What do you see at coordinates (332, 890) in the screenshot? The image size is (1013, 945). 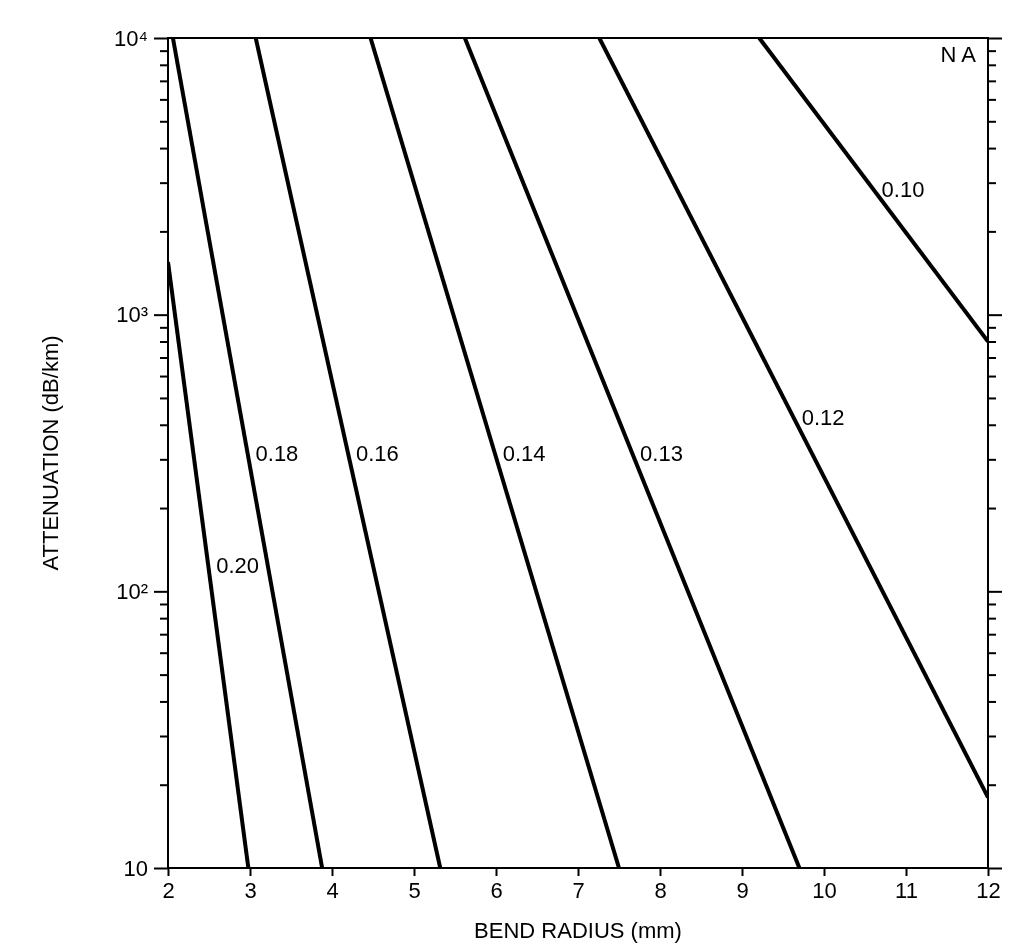 I see `x-tick-label: 4` at bounding box center [332, 890].